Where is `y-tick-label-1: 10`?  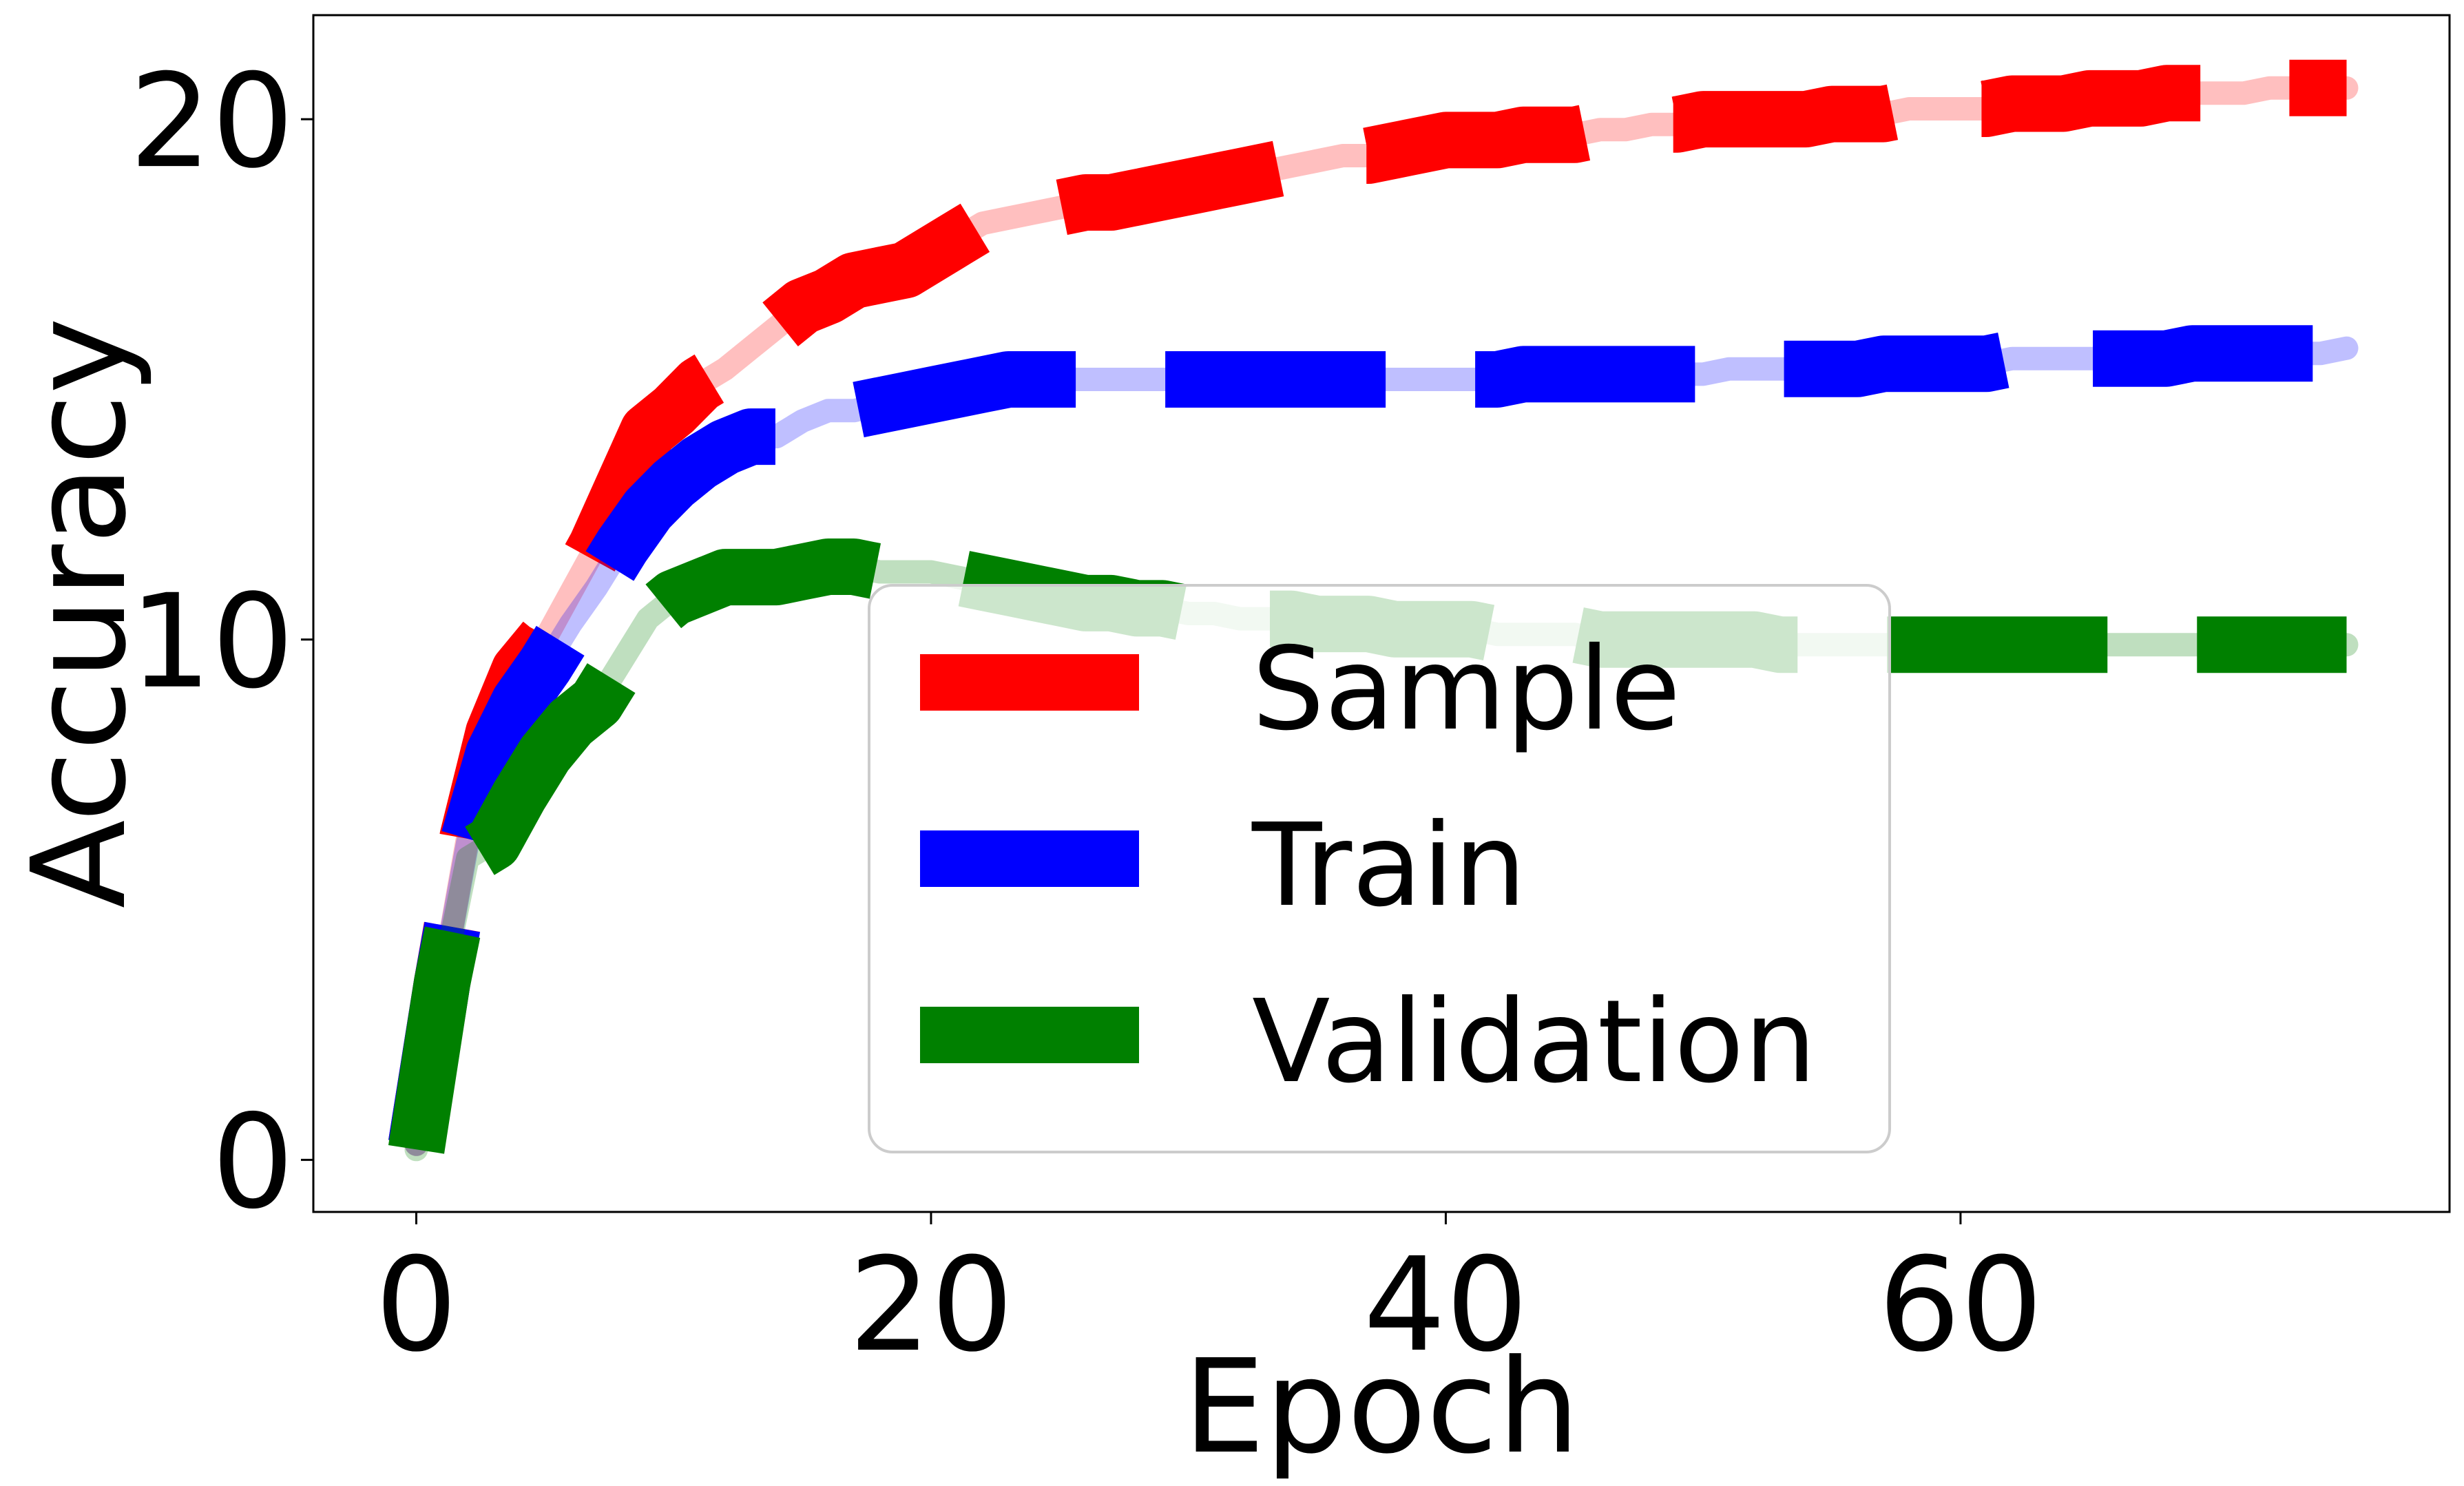
y-tick-label-1: 10 is located at coordinates (211, 642).